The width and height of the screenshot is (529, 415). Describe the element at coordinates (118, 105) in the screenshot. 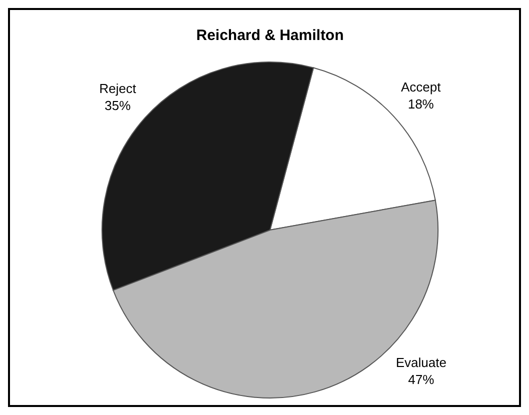

I see `data-label: 35%` at that location.